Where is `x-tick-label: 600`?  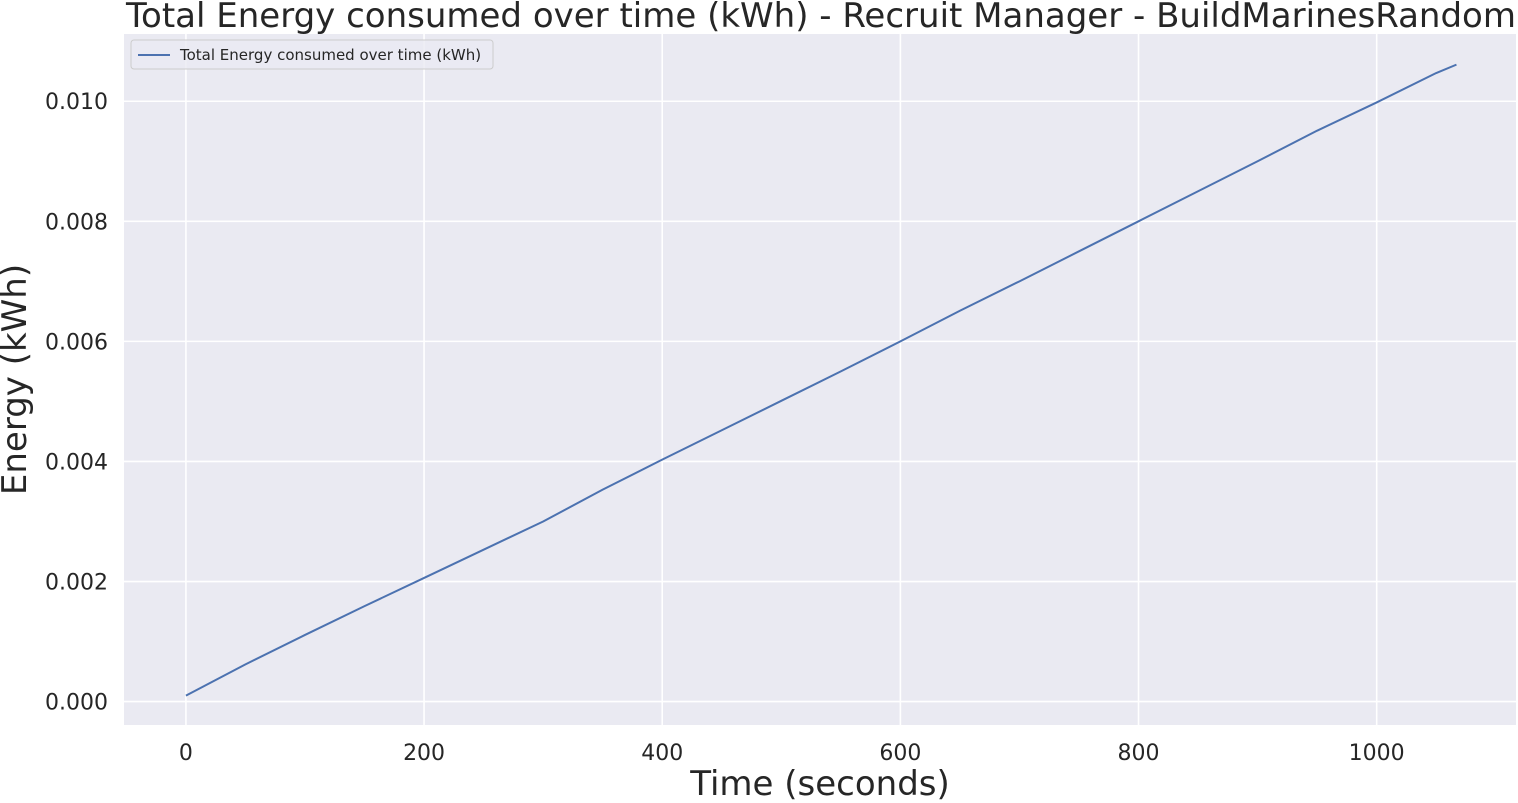 x-tick-label: 600 is located at coordinates (900, 753).